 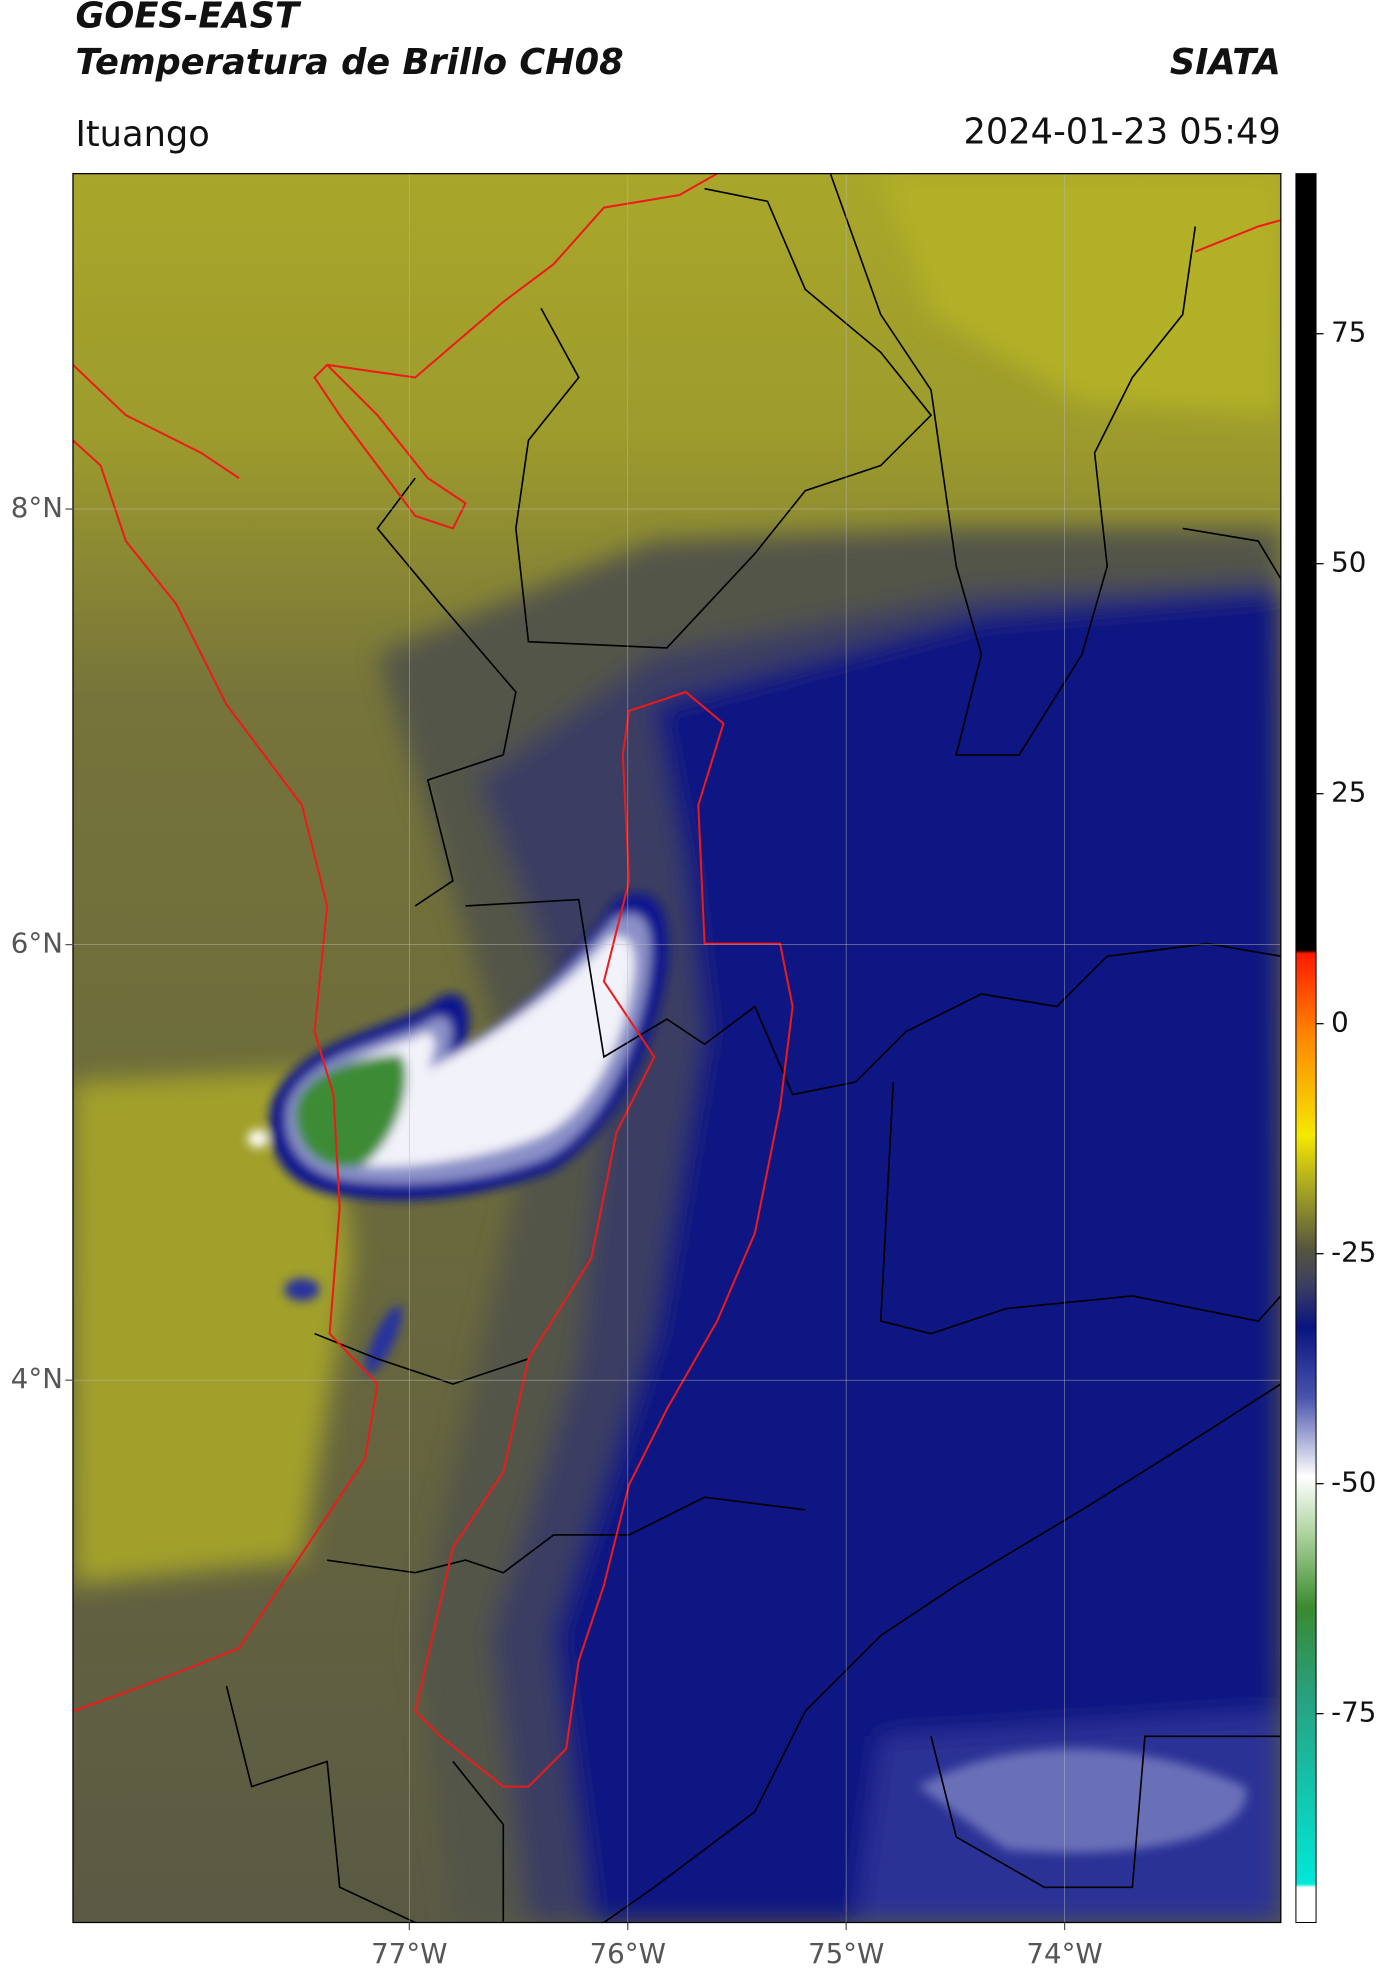 I want to click on colorbar-tick-label: 0, so click(x=1340, y=1022).